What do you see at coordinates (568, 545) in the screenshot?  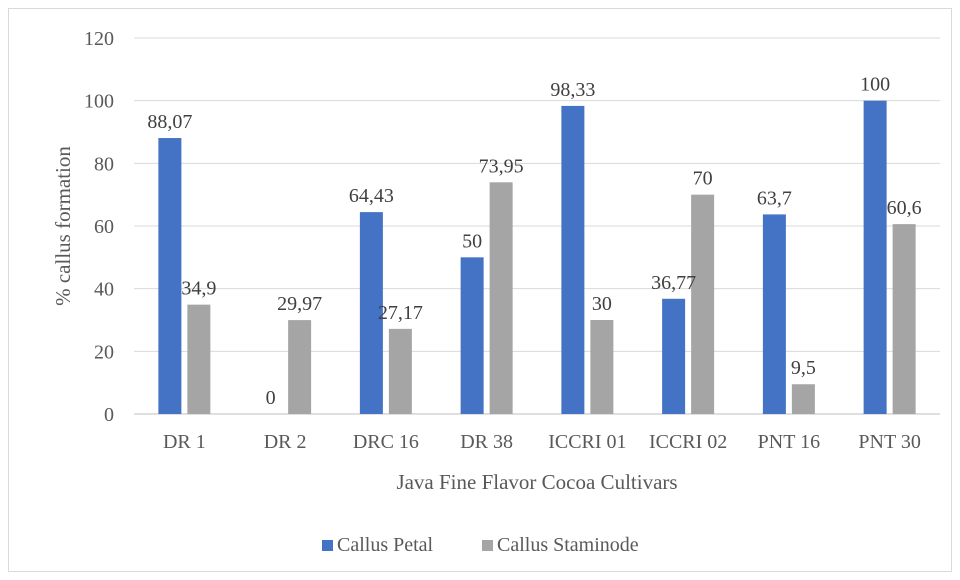 I see `legend-label-callus-staminode: Callus Staminode` at bounding box center [568, 545].